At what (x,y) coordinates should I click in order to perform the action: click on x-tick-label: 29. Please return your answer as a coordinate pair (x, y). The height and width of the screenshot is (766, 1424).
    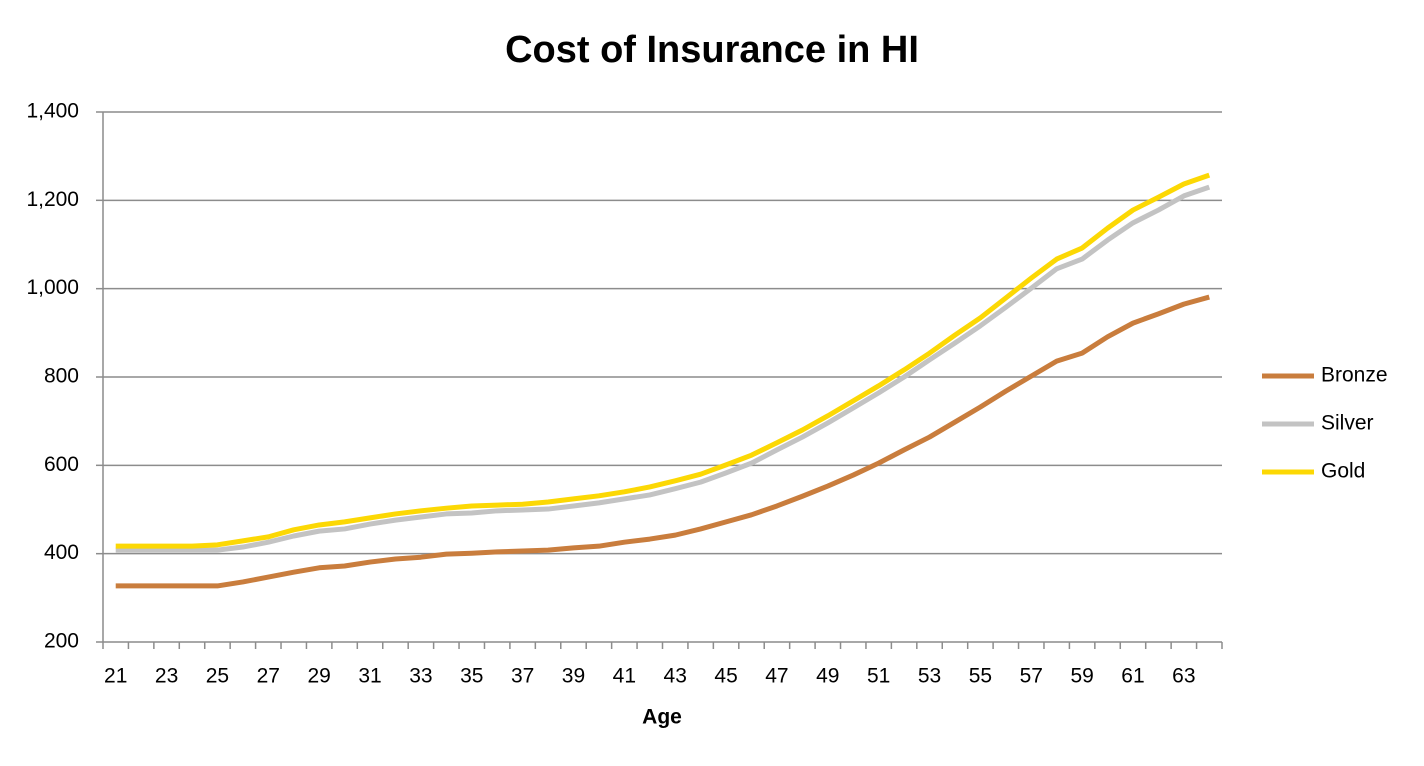
    Looking at the image, I should click on (318, 676).